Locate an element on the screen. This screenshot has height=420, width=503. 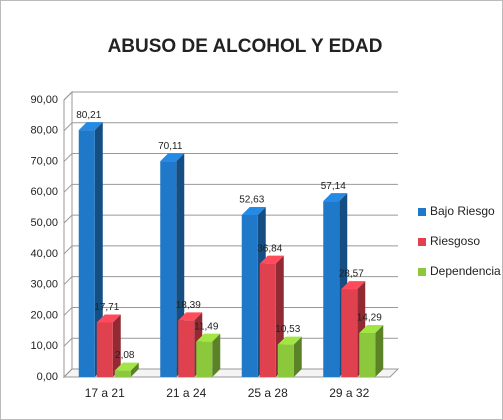
y-tick-label: 50,00 is located at coordinates (44, 223).